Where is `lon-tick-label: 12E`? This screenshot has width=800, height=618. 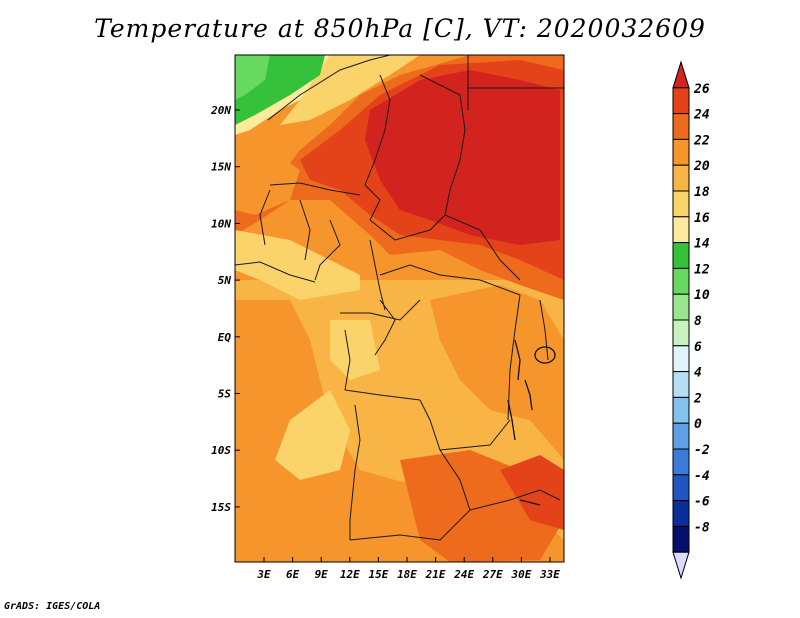
lon-tick-label: 12E is located at coordinates (350, 574).